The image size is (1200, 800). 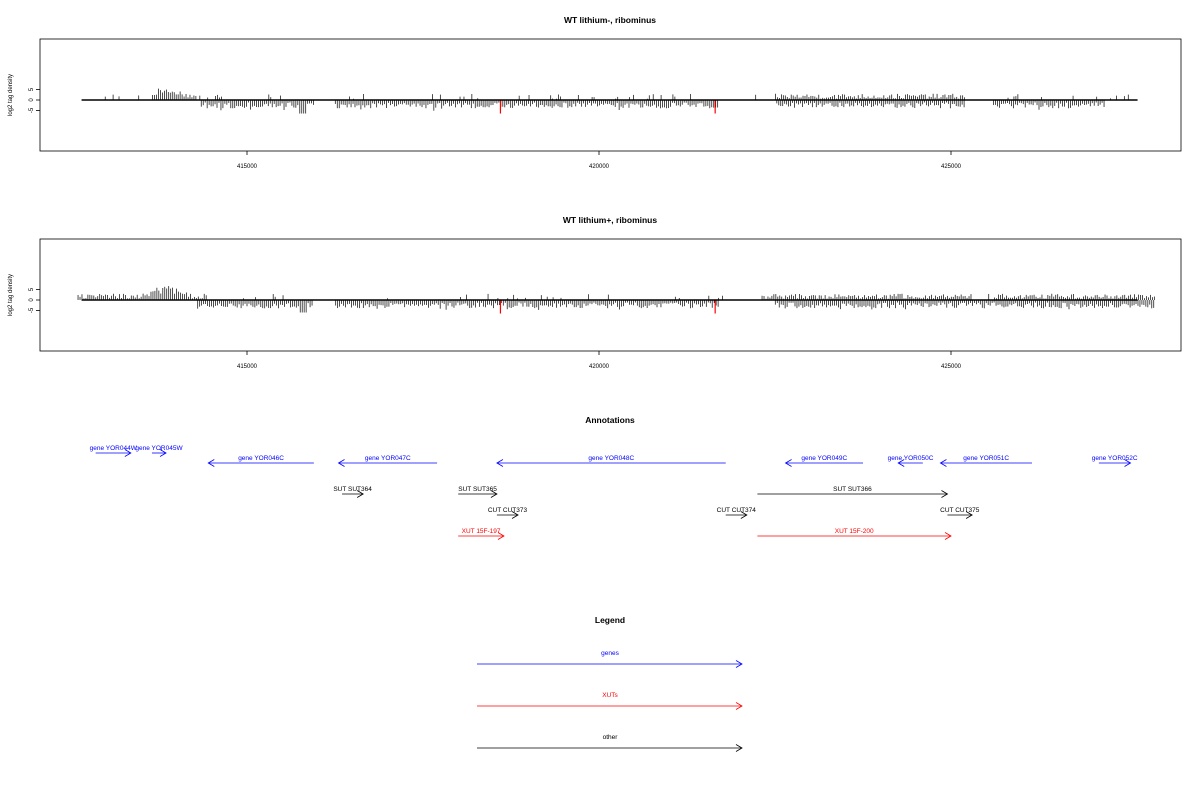 I want to click on feature-label: gene YOR050C, so click(x=911, y=458).